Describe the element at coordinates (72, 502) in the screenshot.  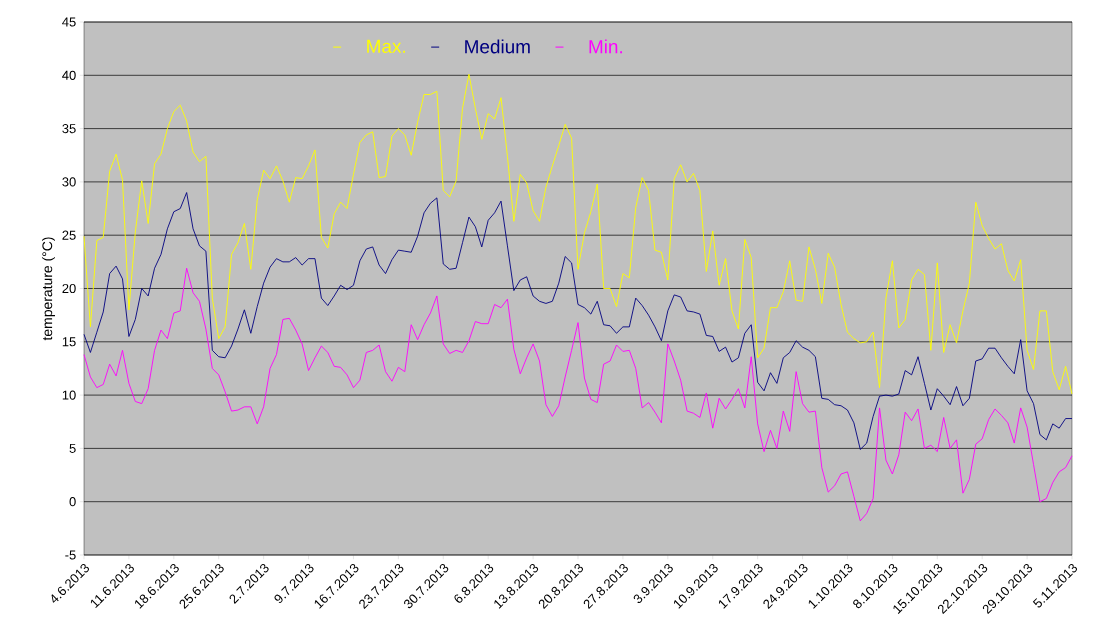
I see `y-tick-label: 0` at that location.